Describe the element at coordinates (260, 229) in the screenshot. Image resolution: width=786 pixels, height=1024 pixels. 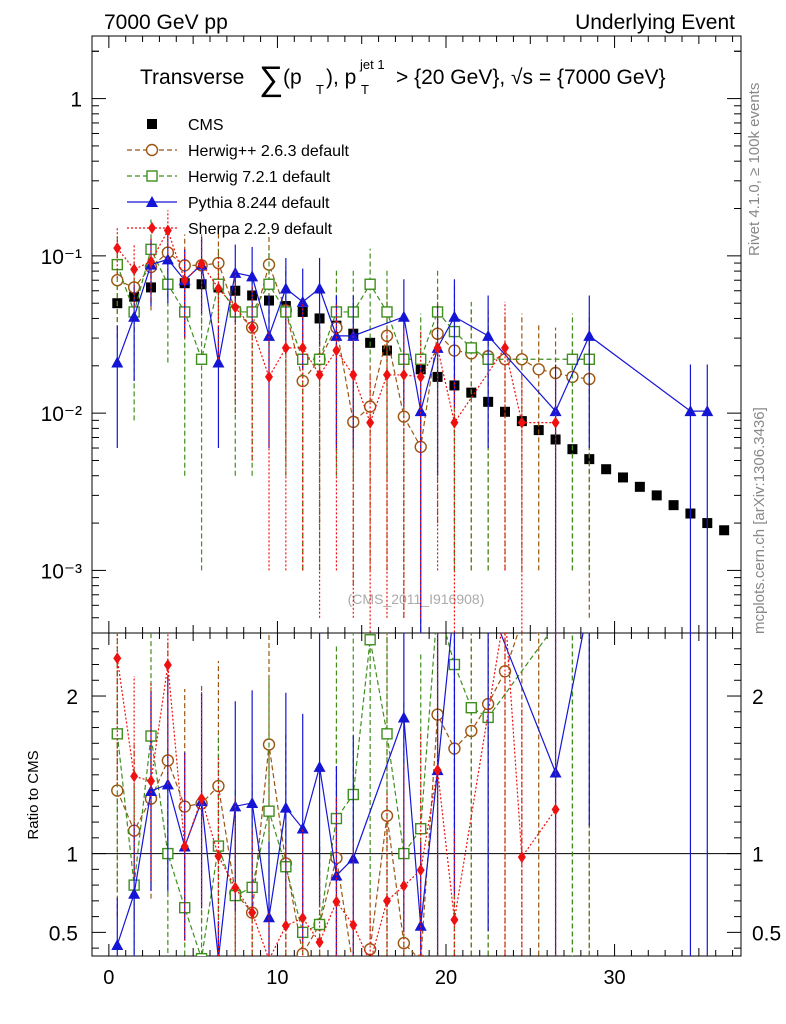
I see `legend-label-sherpa-2-2-9-default: Sherpa 2.2.9 default` at that location.